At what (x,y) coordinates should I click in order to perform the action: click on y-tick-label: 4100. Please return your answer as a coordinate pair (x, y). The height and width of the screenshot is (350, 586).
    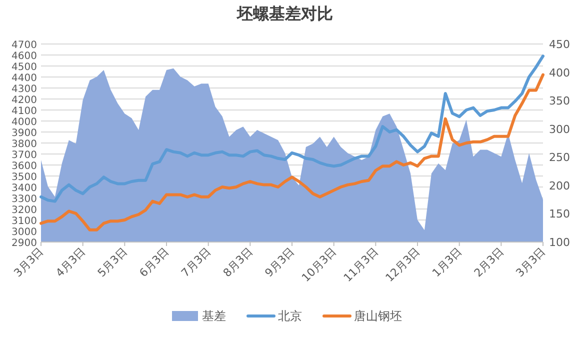
    Looking at the image, I should click on (24, 111).